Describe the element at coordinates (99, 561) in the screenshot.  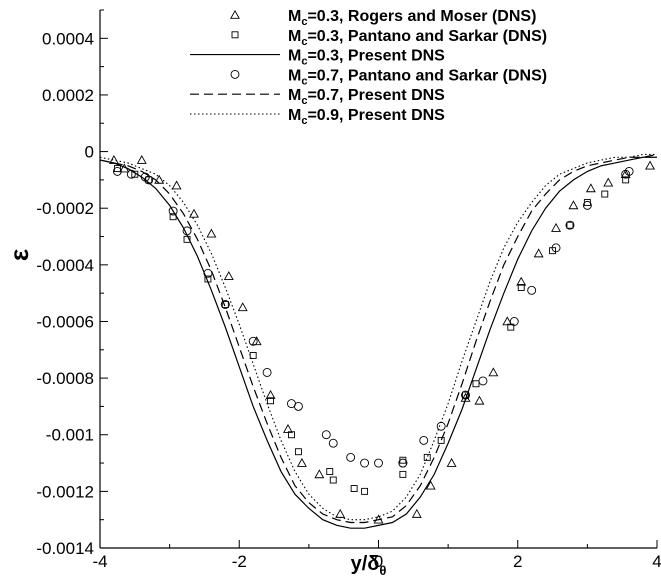
I see `x-tick-label: -4` at that location.